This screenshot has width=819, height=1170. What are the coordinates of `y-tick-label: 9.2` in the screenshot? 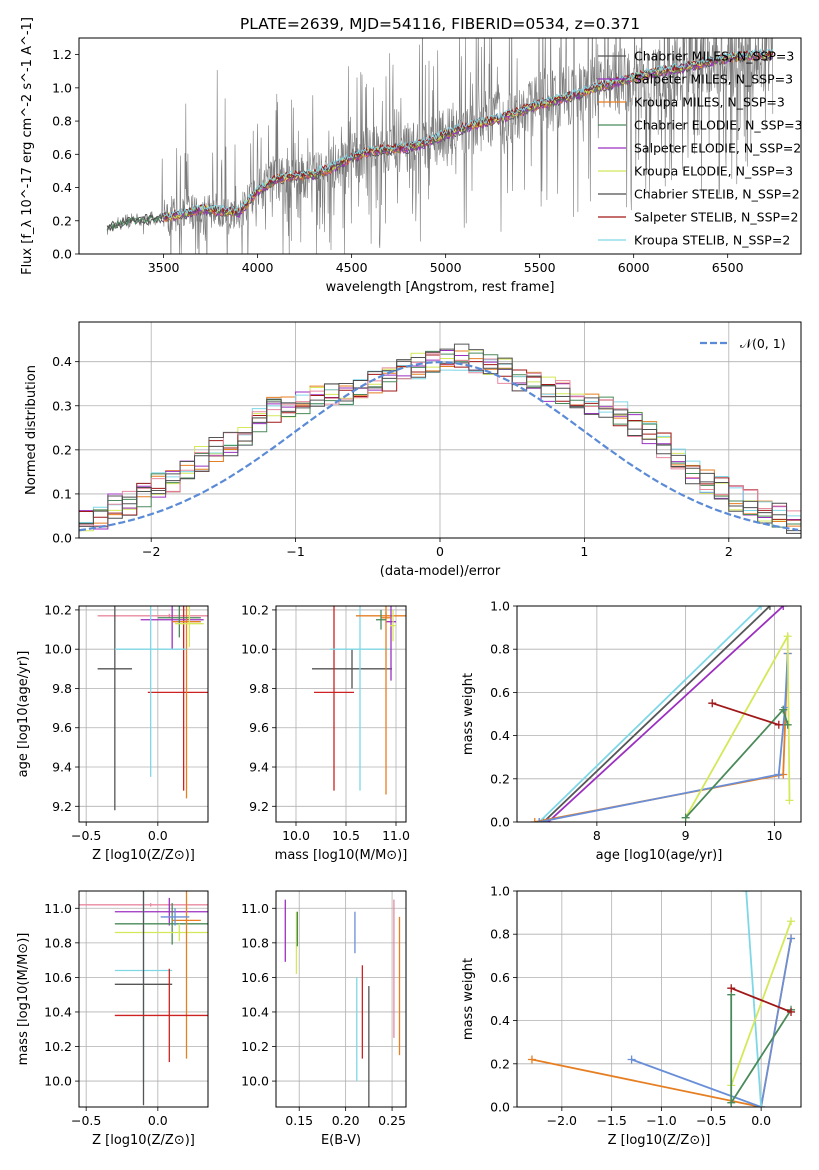 It's located at (62, 806).